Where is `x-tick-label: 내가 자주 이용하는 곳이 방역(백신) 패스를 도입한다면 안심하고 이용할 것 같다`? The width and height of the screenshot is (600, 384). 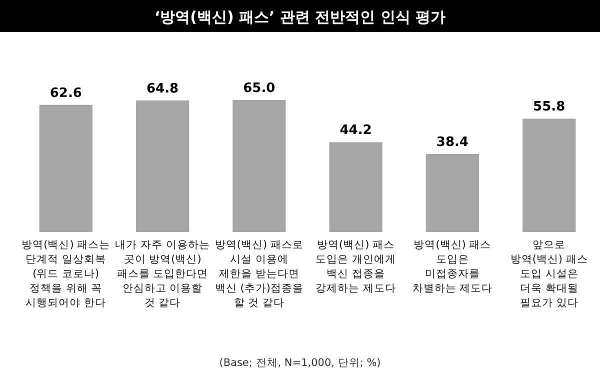 x-tick-label: 내가 자주 이용하는 곳이 방역(백신) 패스를 도입한다면 안심하고 이용할 것 같다 is located at coordinates (162, 274).